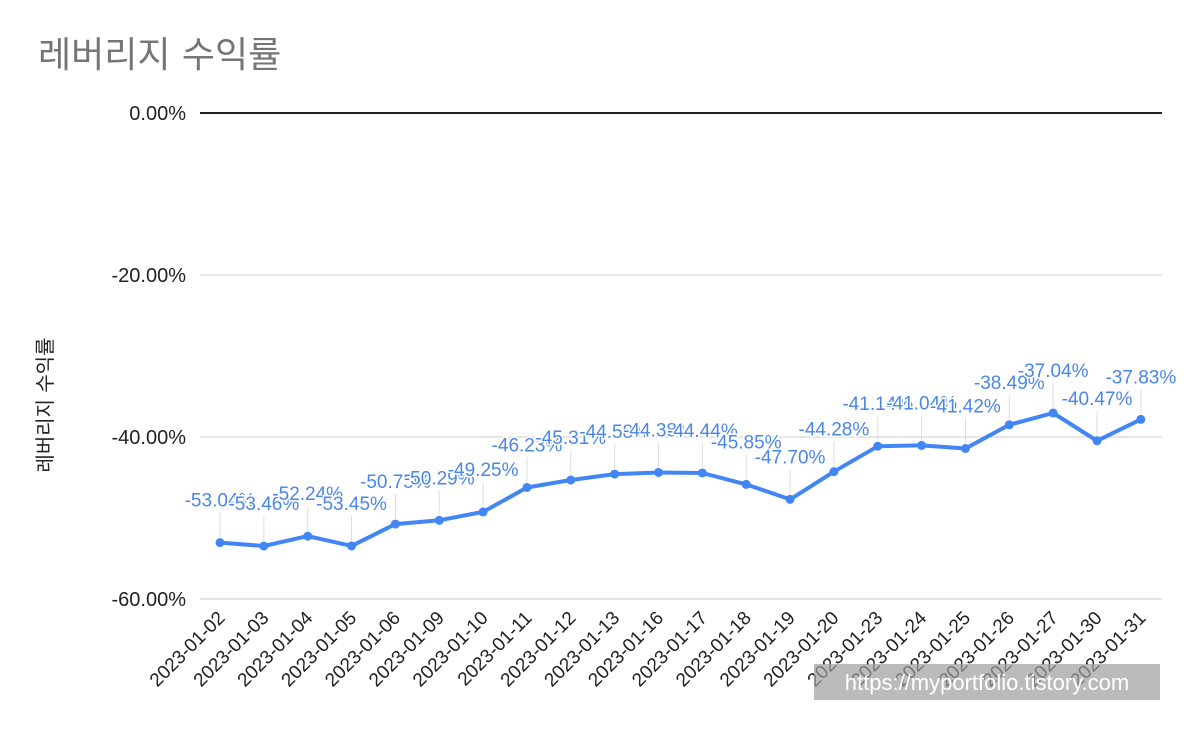  Describe the element at coordinates (395, 482) in the screenshot. I see `data-label: -50.75%` at that location.